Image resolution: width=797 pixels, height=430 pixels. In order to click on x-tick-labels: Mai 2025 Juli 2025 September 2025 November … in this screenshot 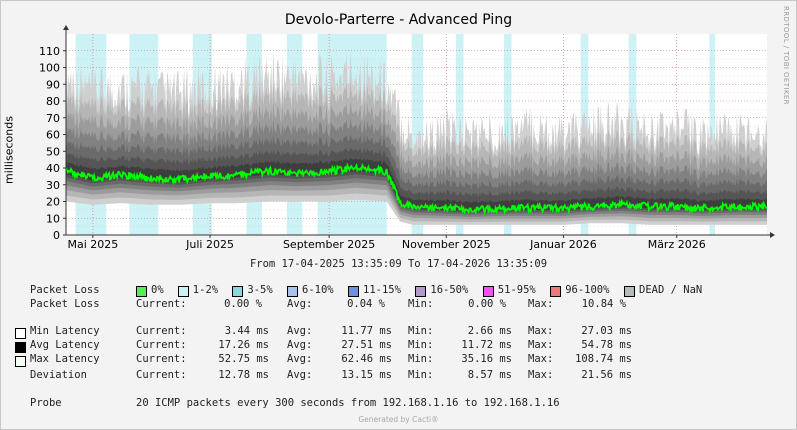, I will do `click(386, 244)`.